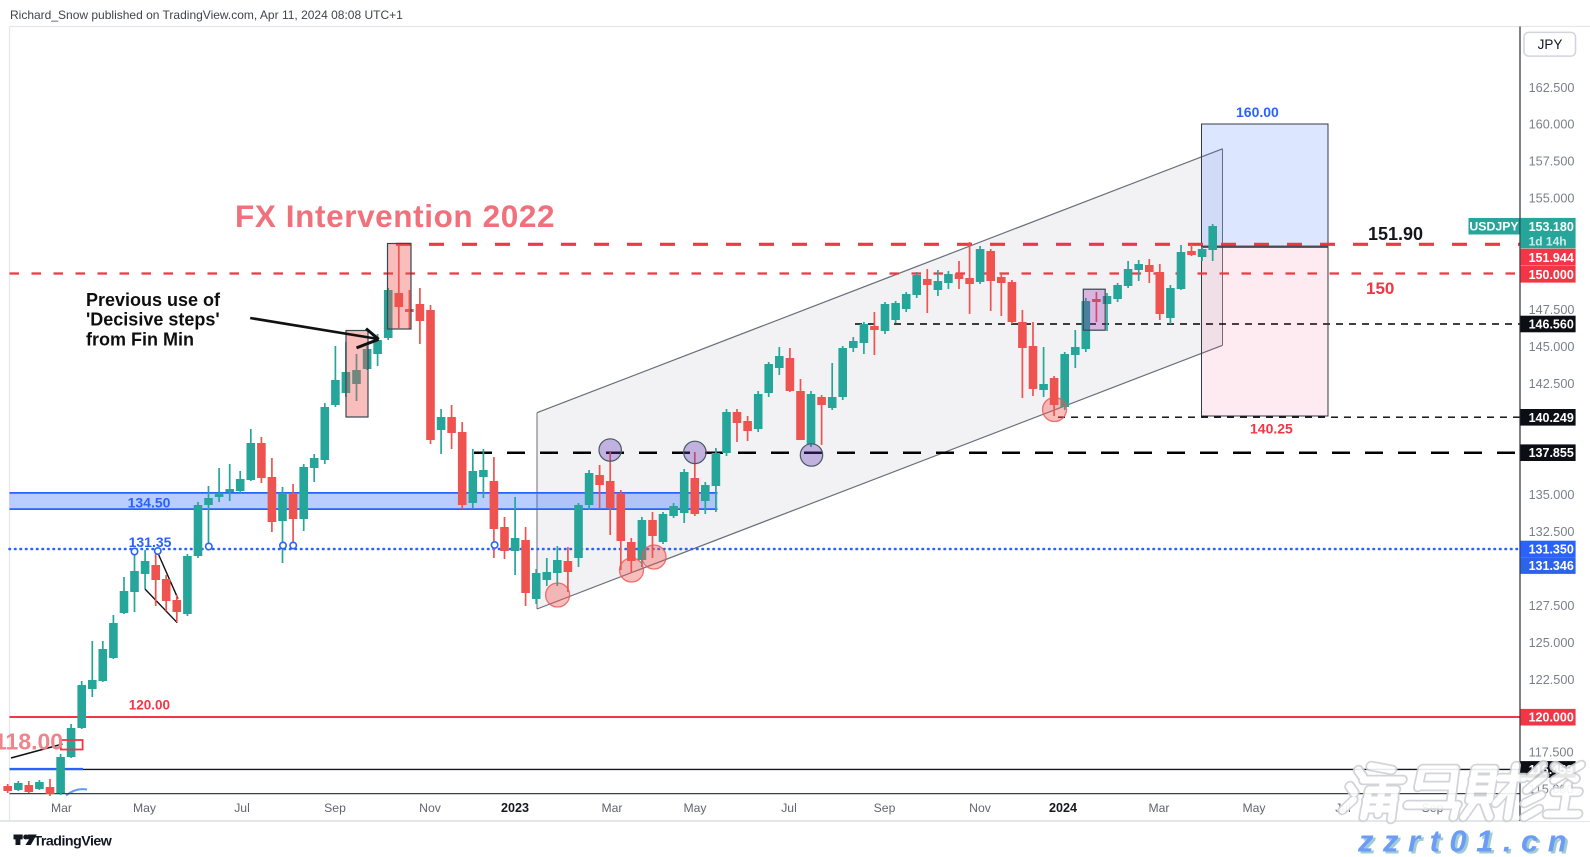 The width and height of the screenshot is (1590, 857). What do you see at coordinates (149, 705) in the screenshot?
I see `svg-text: 120.00` at bounding box center [149, 705].